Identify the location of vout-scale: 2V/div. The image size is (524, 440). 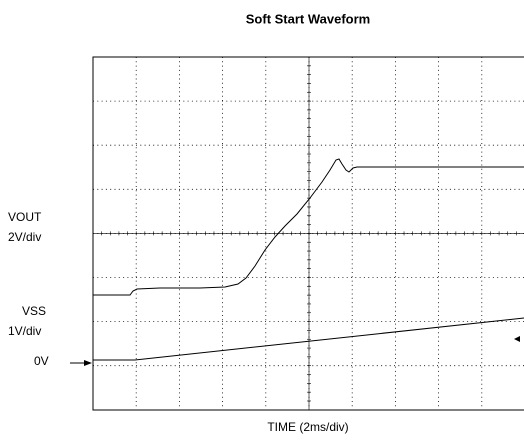
(24, 237).